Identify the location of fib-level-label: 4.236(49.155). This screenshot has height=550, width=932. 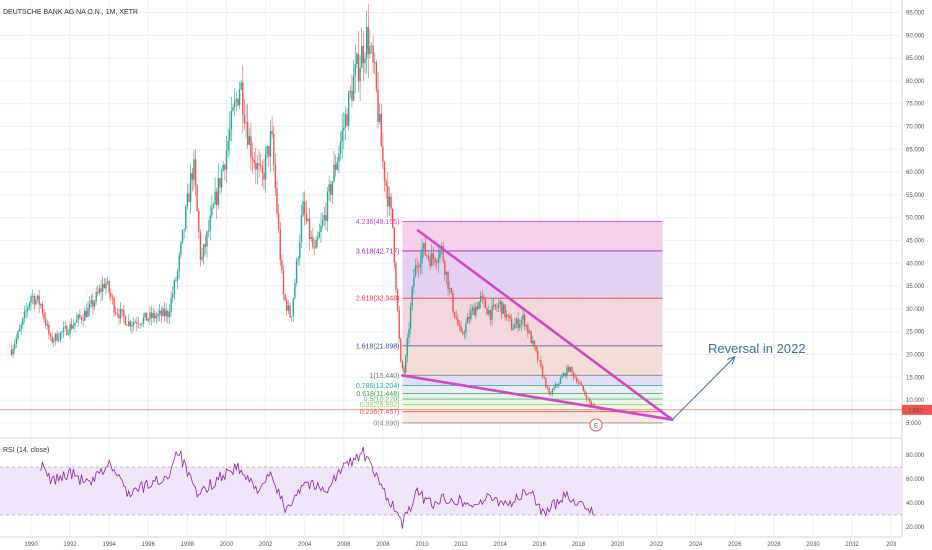
(378, 222).